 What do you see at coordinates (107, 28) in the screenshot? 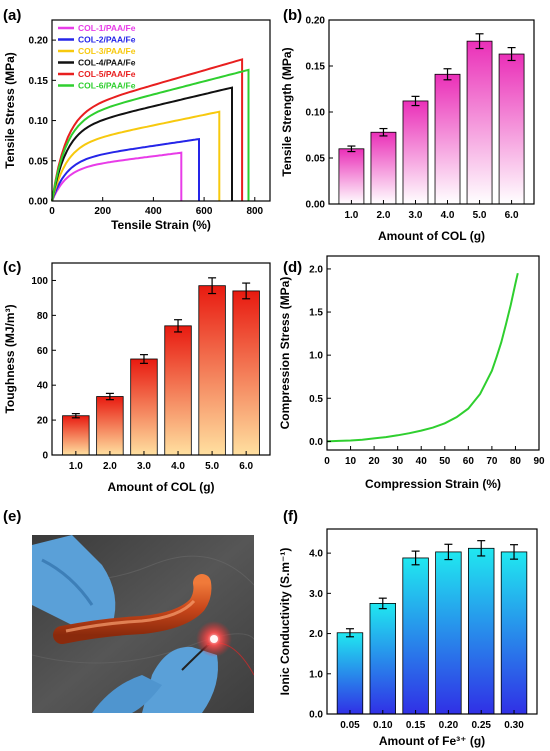
I see `legend-label-1: COL-1/PAA/Fe` at bounding box center [107, 28].